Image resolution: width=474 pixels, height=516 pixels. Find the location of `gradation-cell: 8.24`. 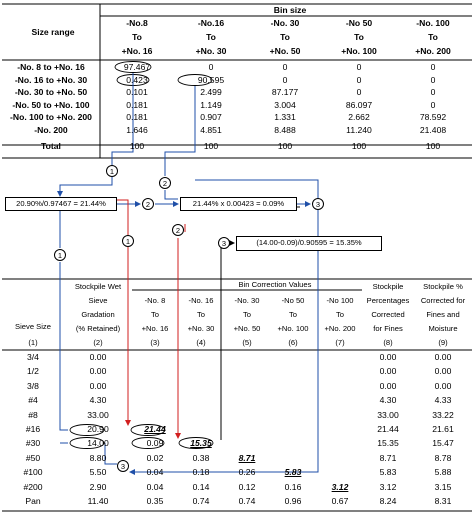

gradation-cell: 8.24 is located at coordinates (388, 501).